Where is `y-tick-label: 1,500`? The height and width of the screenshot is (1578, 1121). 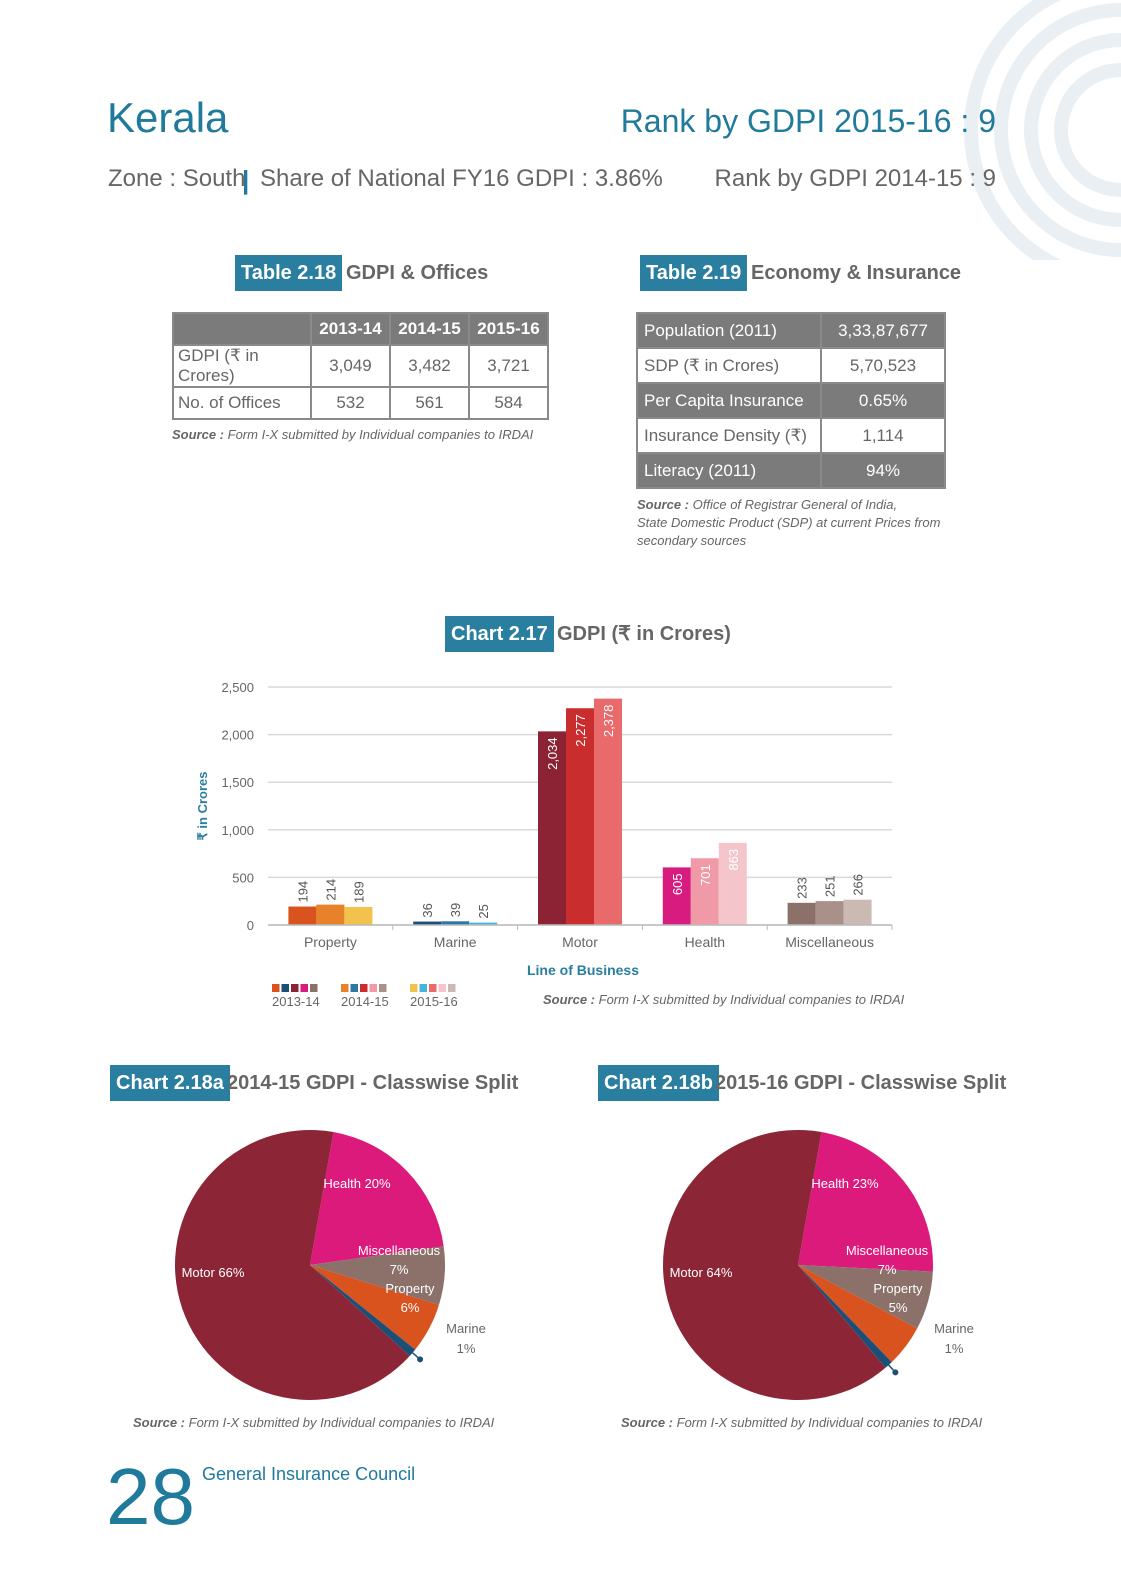
y-tick-label: 1,500 is located at coordinates (237, 782).